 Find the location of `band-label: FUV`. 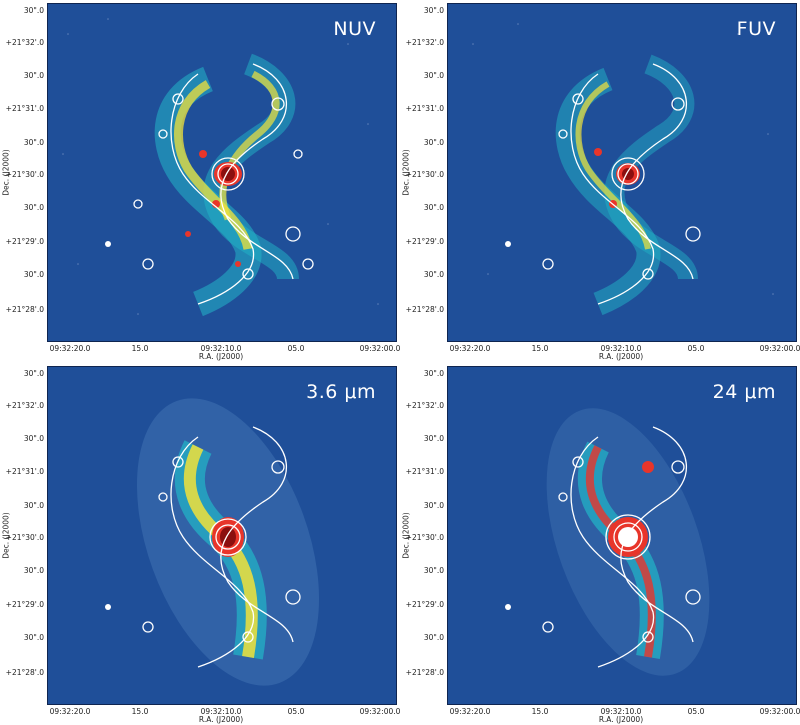

band-label: FUV is located at coordinates (756, 29).